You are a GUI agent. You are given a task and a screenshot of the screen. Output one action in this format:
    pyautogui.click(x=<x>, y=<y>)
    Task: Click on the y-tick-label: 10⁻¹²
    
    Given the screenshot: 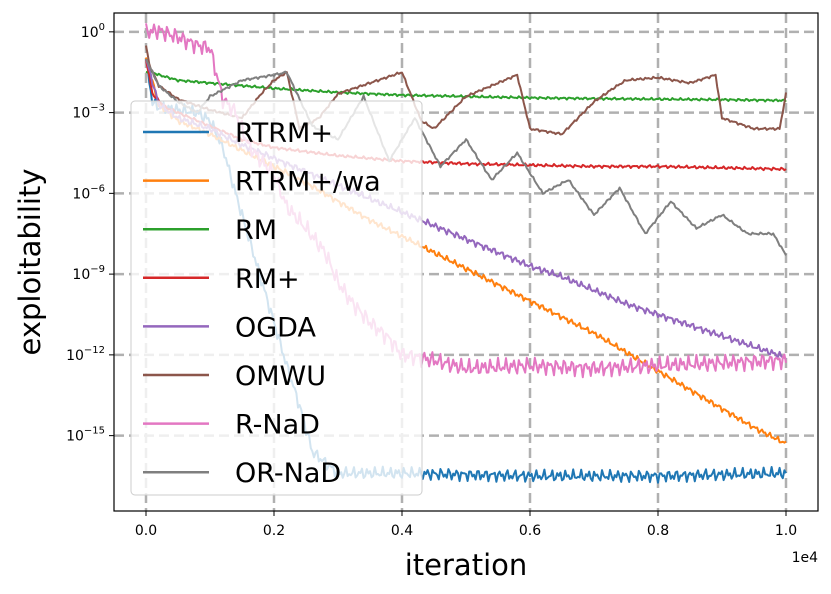 What is the action you would take?
    pyautogui.click(x=85, y=354)
    